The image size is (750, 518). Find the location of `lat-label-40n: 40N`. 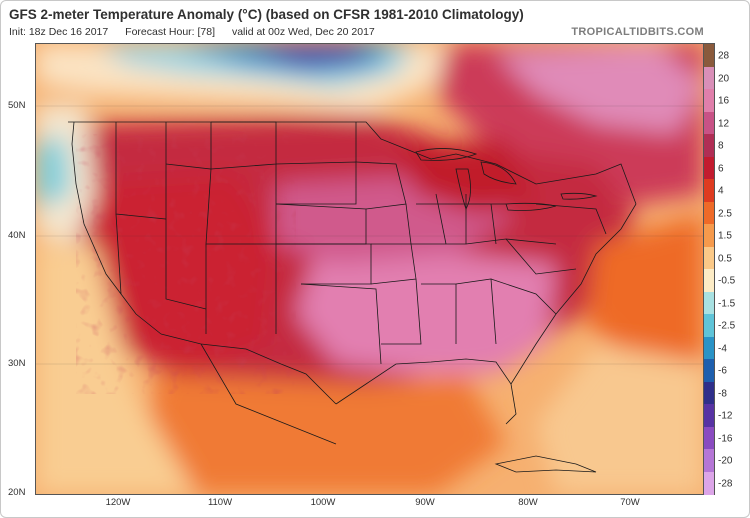

lat-label-40n: 40N is located at coordinates (17, 235).